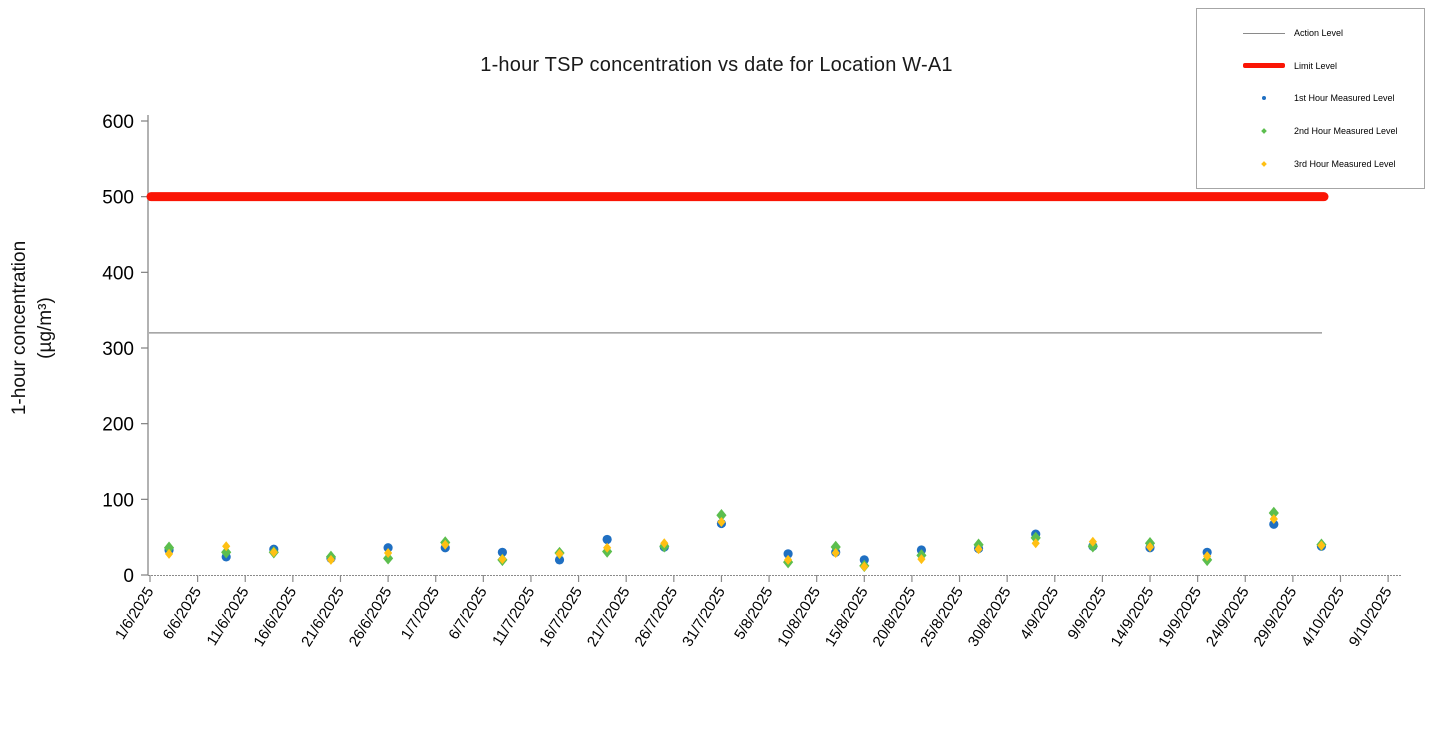 This screenshot has width=1433, height=737. Describe the element at coordinates (1086, 613) in the screenshot. I see `x-tick-label: 9/9/2025` at that location.